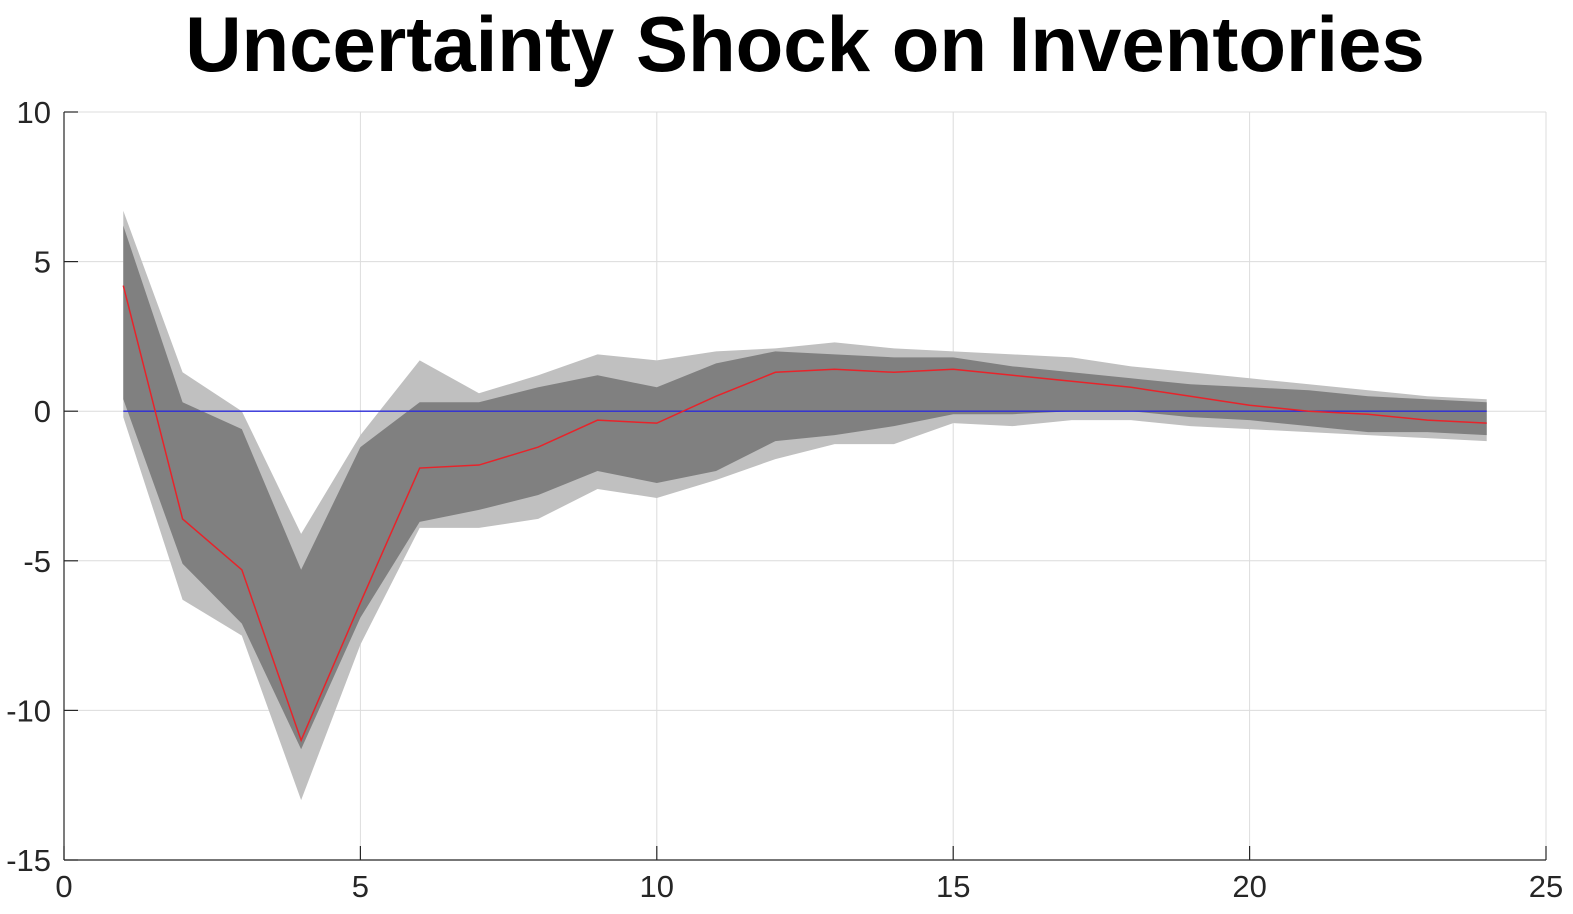 Image resolution: width=1573 pixels, height=914 pixels. What do you see at coordinates (1249, 886) in the screenshot?
I see `x-tick-label: 20` at bounding box center [1249, 886].